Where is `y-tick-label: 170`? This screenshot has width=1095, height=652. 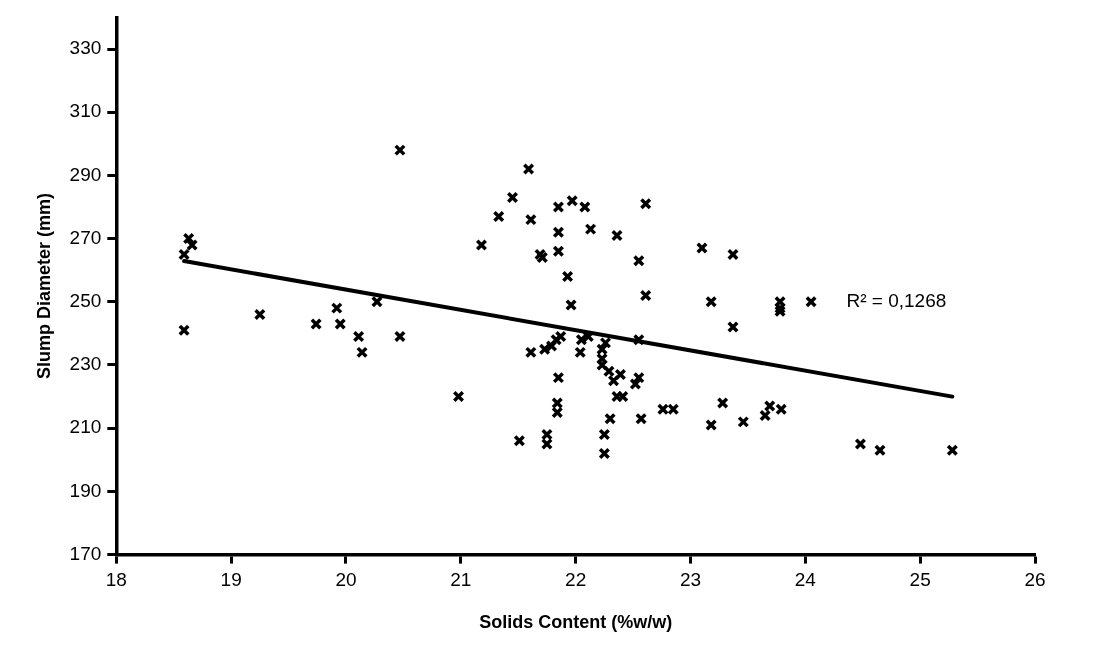 y-tick-label: 170 is located at coordinates (85, 553).